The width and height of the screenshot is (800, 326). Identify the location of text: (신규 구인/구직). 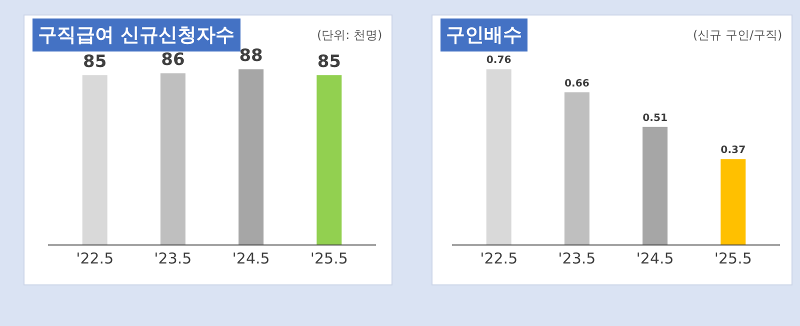
(737, 35).